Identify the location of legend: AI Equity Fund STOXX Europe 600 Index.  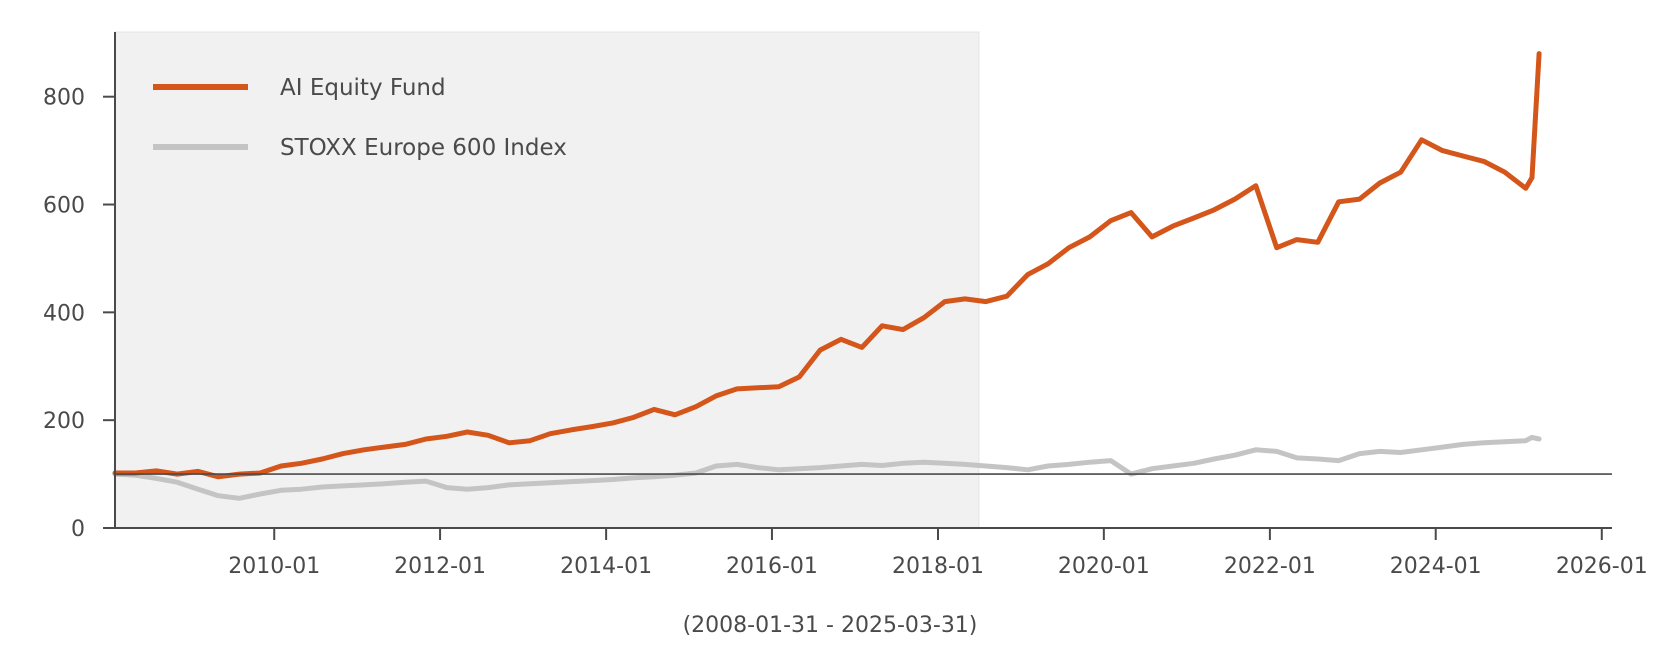
(360, 118).